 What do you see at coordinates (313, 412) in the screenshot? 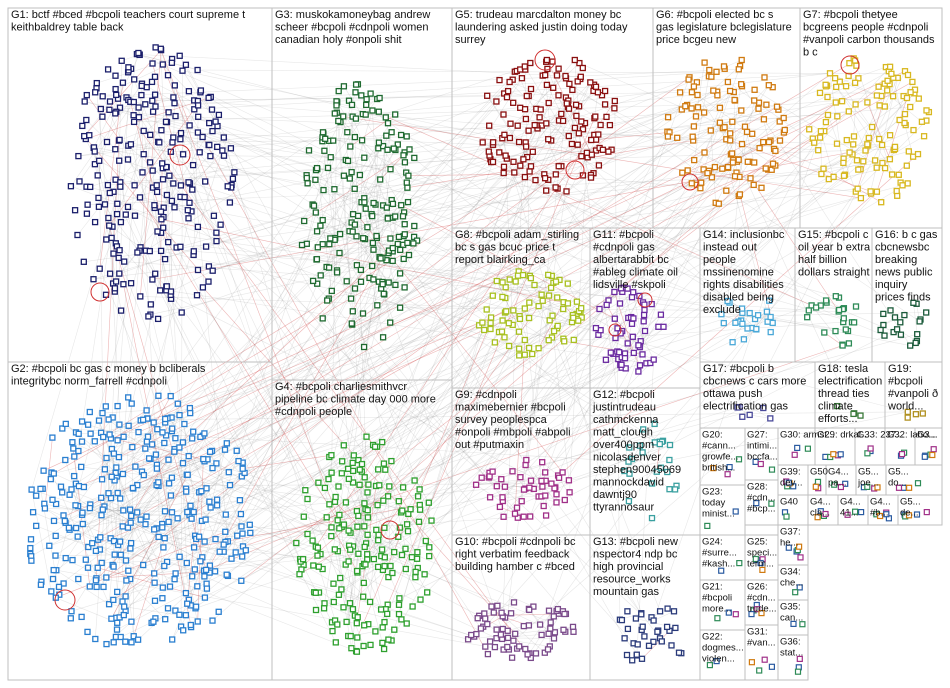
I see `group-label: #cdnpoli people` at bounding box center [313, 412].